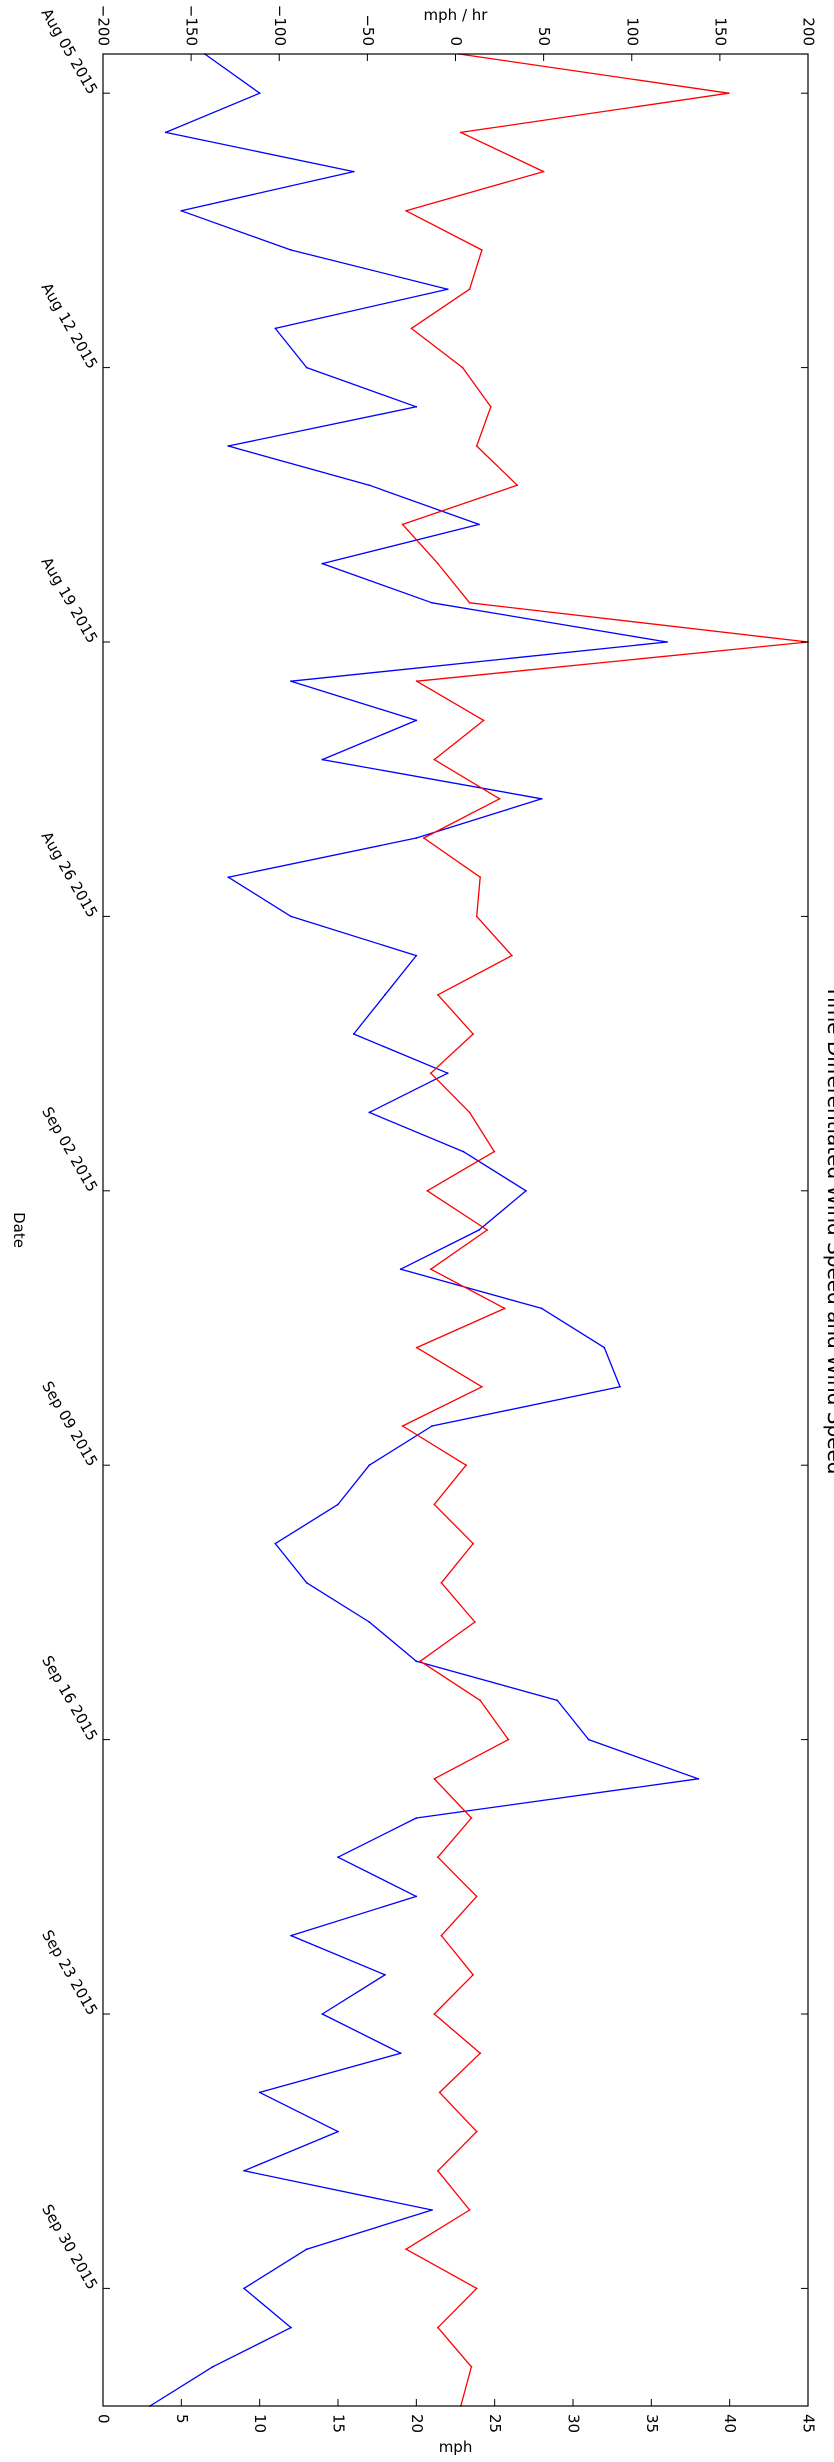 This screenshot has width=834, height=2462. Describe the element at coordinates (104, 25) in the screenshot. I see `rate-tick-label: −200` at that location.